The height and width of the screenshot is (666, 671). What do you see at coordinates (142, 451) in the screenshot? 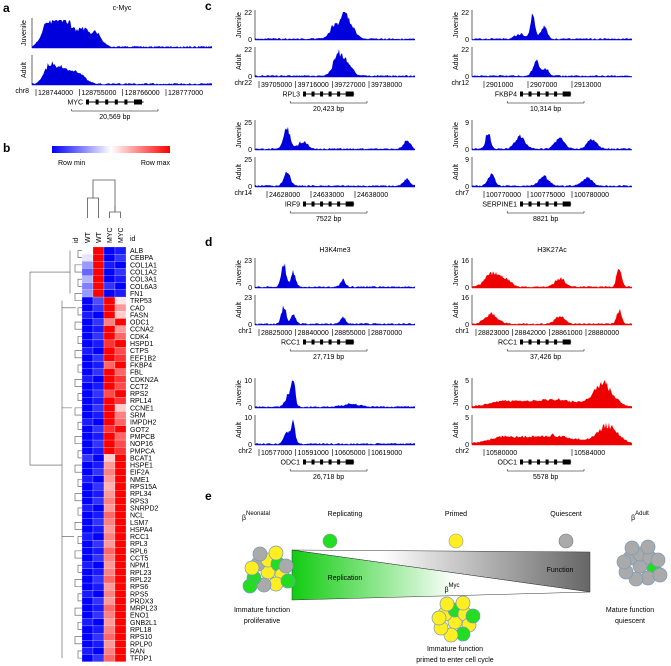
I see `gene-label: PMPCA` at bounding box center [142, 451].